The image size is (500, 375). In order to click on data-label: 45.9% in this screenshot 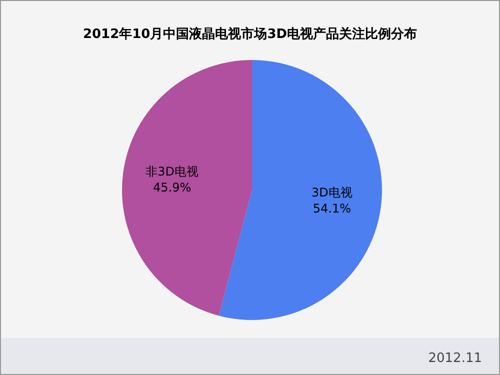, I will do `click(172, 187)`.